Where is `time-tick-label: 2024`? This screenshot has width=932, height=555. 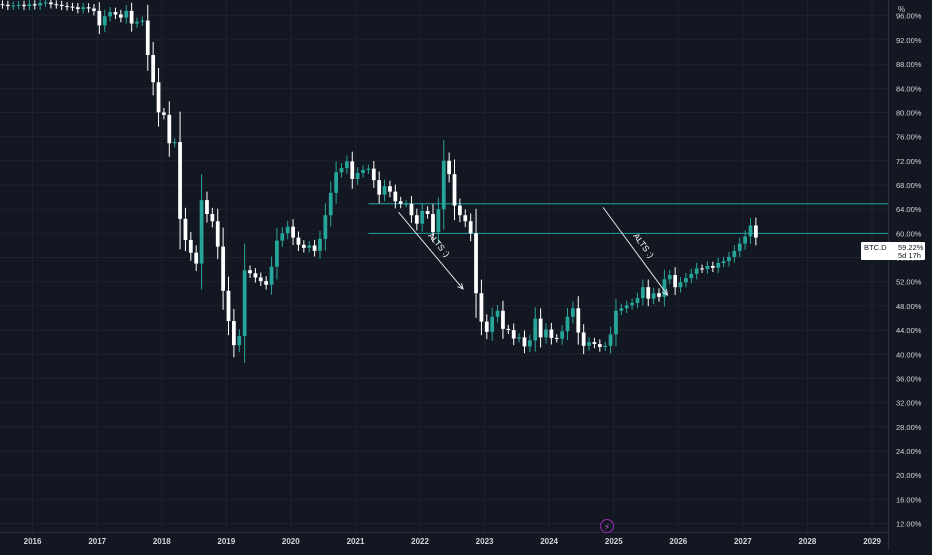
time-tick-label: 2024 is located at coordinates (549, 541).